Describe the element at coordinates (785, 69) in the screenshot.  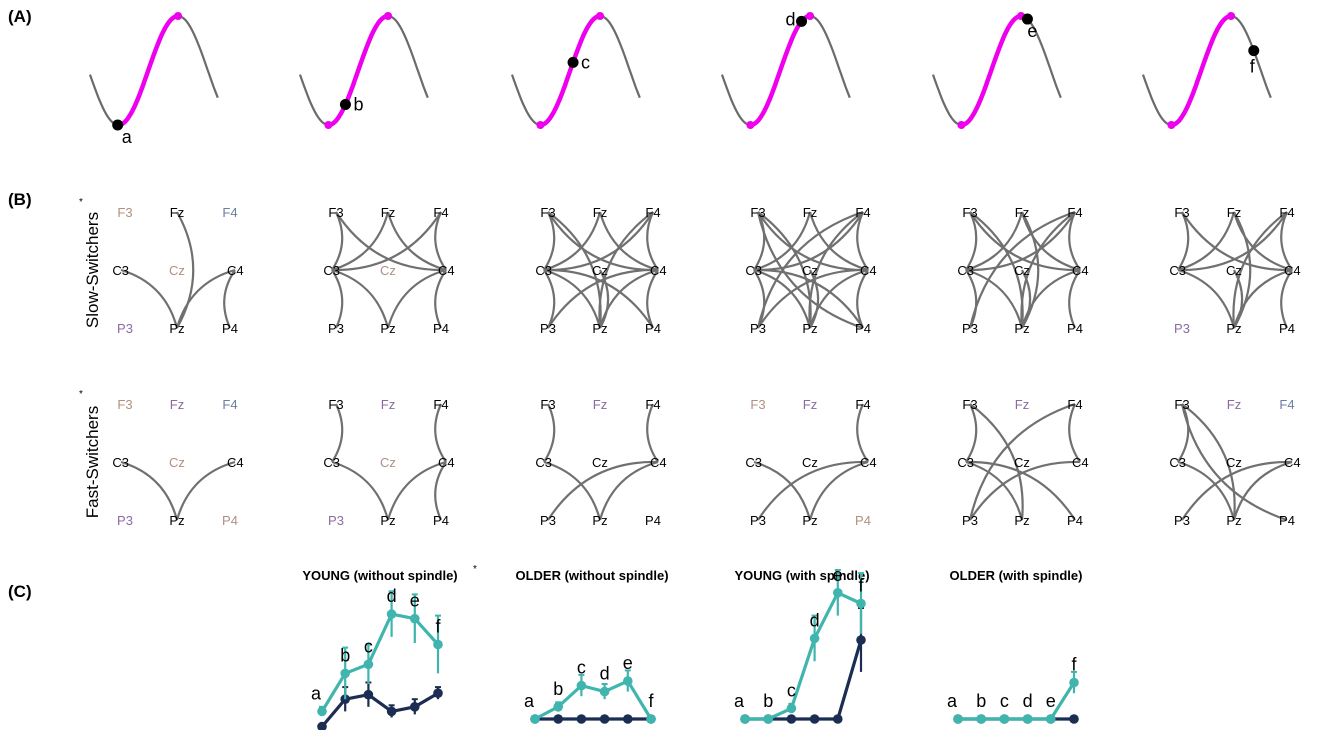
I see `phase-panel-d: d` at that location.